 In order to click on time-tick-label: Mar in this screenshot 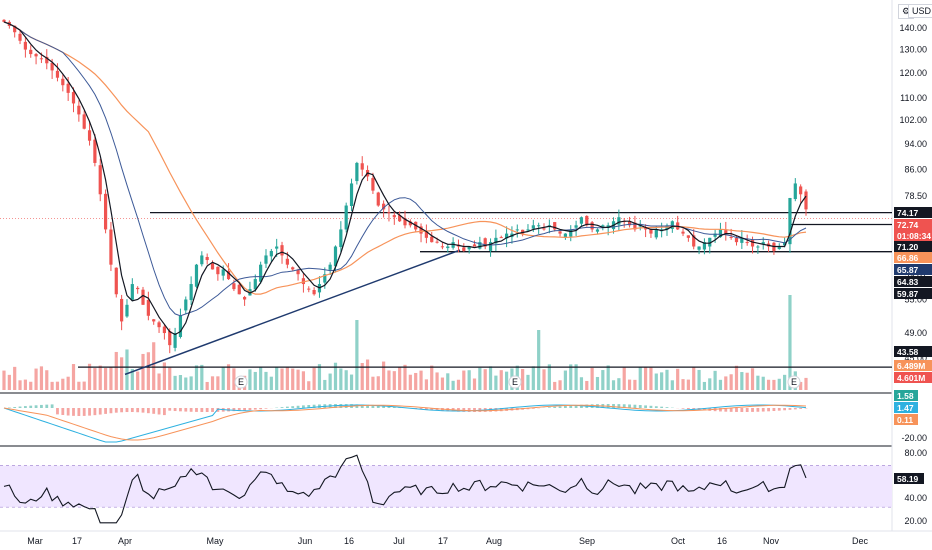, I will do `click(35, 541)`.